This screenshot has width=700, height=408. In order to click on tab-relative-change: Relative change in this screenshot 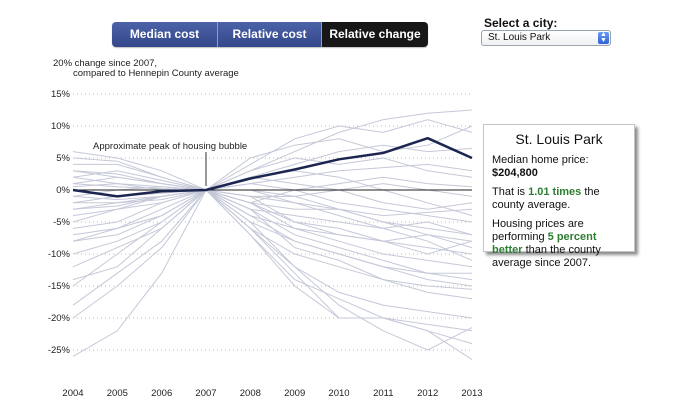, I will do `click(375, 34)`.